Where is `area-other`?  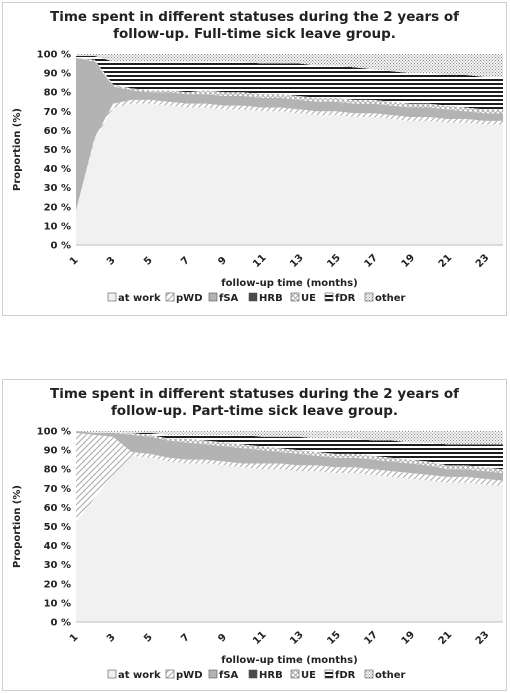 area-other is located at coordinates (289, 438).